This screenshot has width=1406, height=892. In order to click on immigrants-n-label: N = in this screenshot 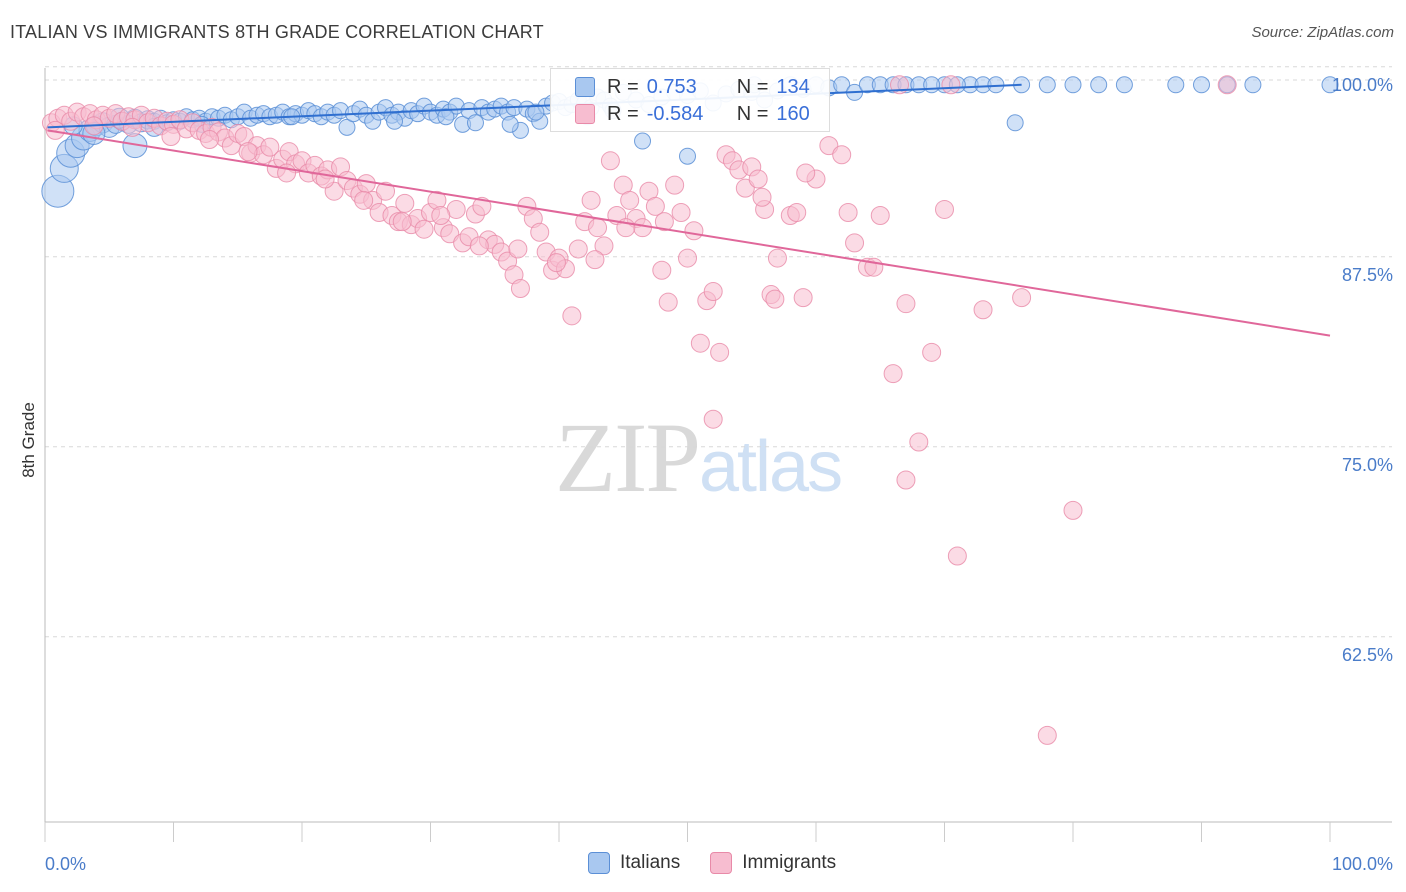, I will do `click(752, 113)`.